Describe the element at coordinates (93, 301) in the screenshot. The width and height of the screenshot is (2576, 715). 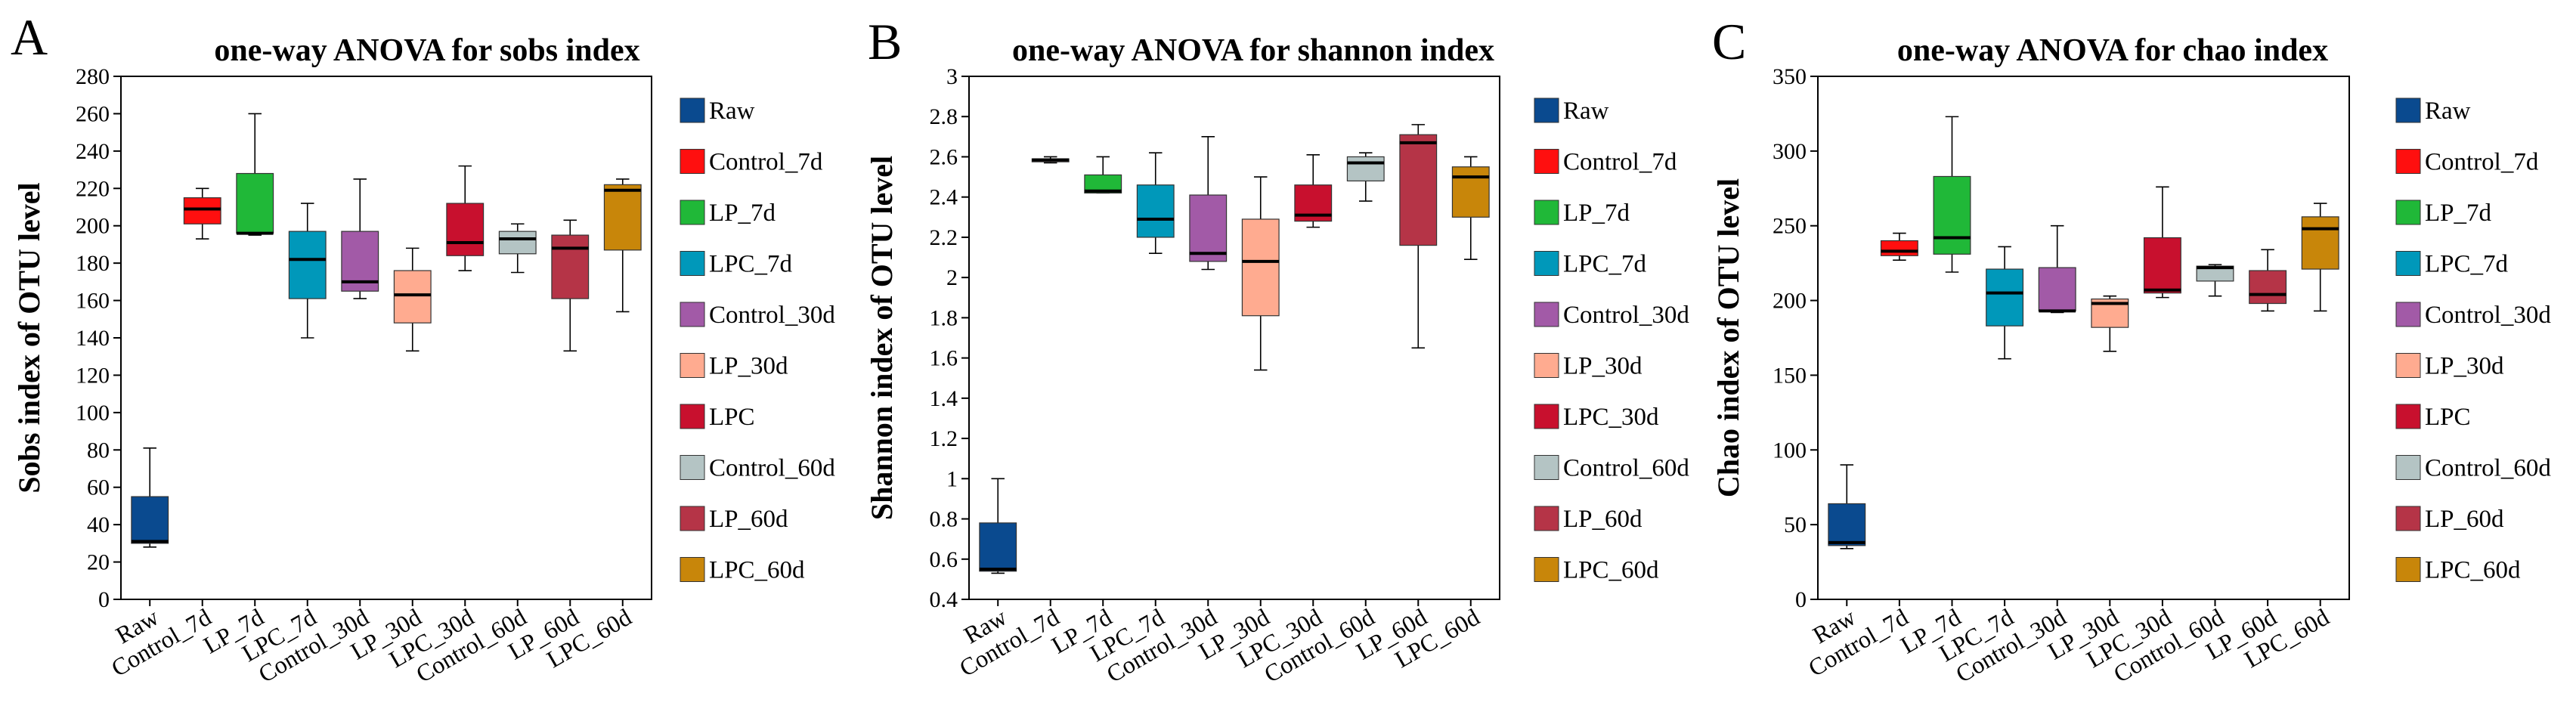
I see `y-tick-label: 160` at that location.